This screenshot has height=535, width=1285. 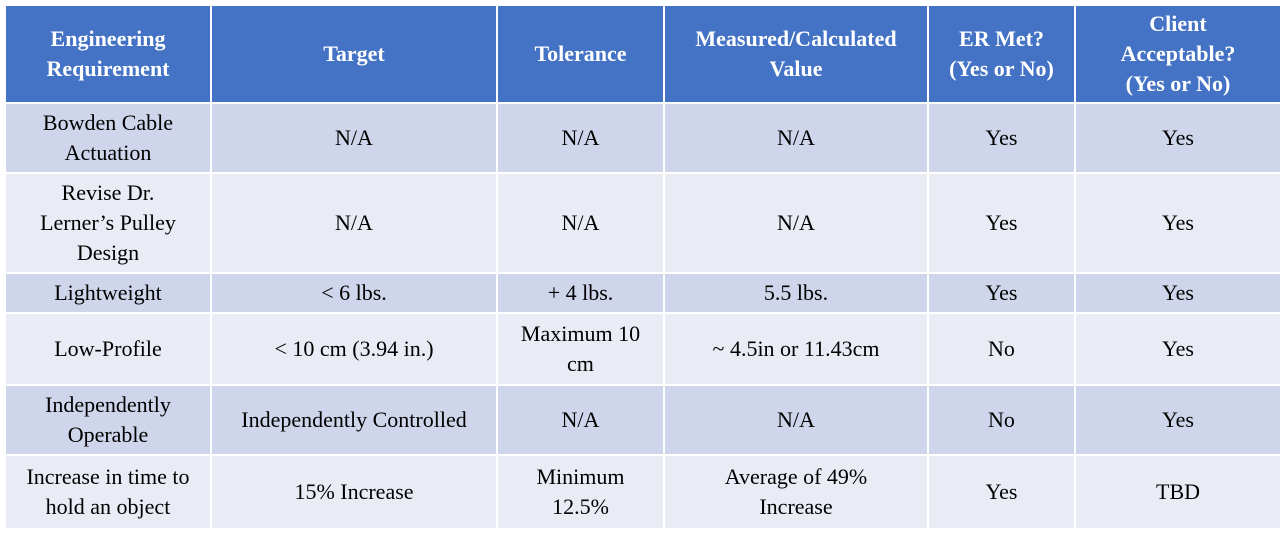 I want to click on cell-requirement: Independently Operable, so click(x=108, y=420).